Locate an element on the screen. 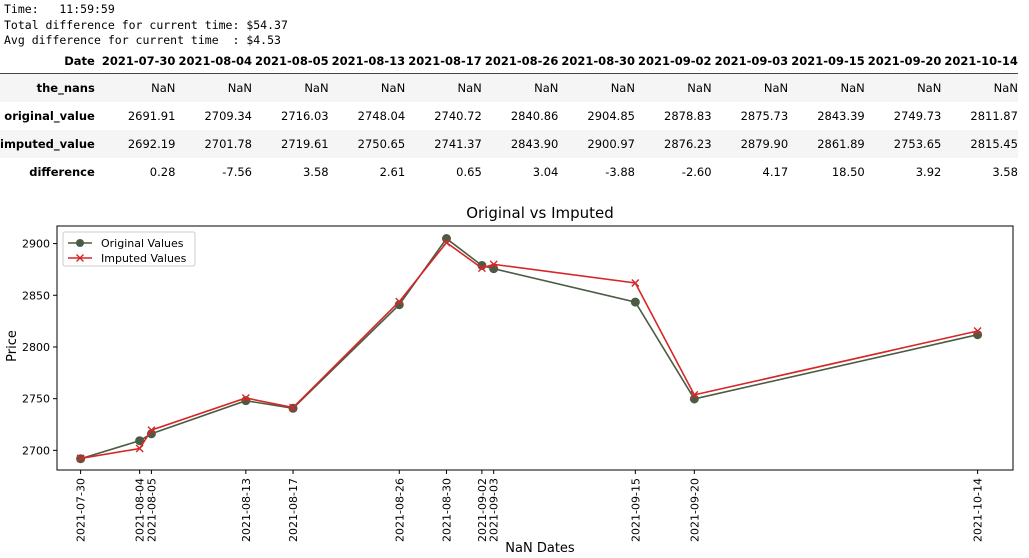 Image resolution: width=1029 pixels, height=558 pixels. legend-box is located at coordinates (129, 249).